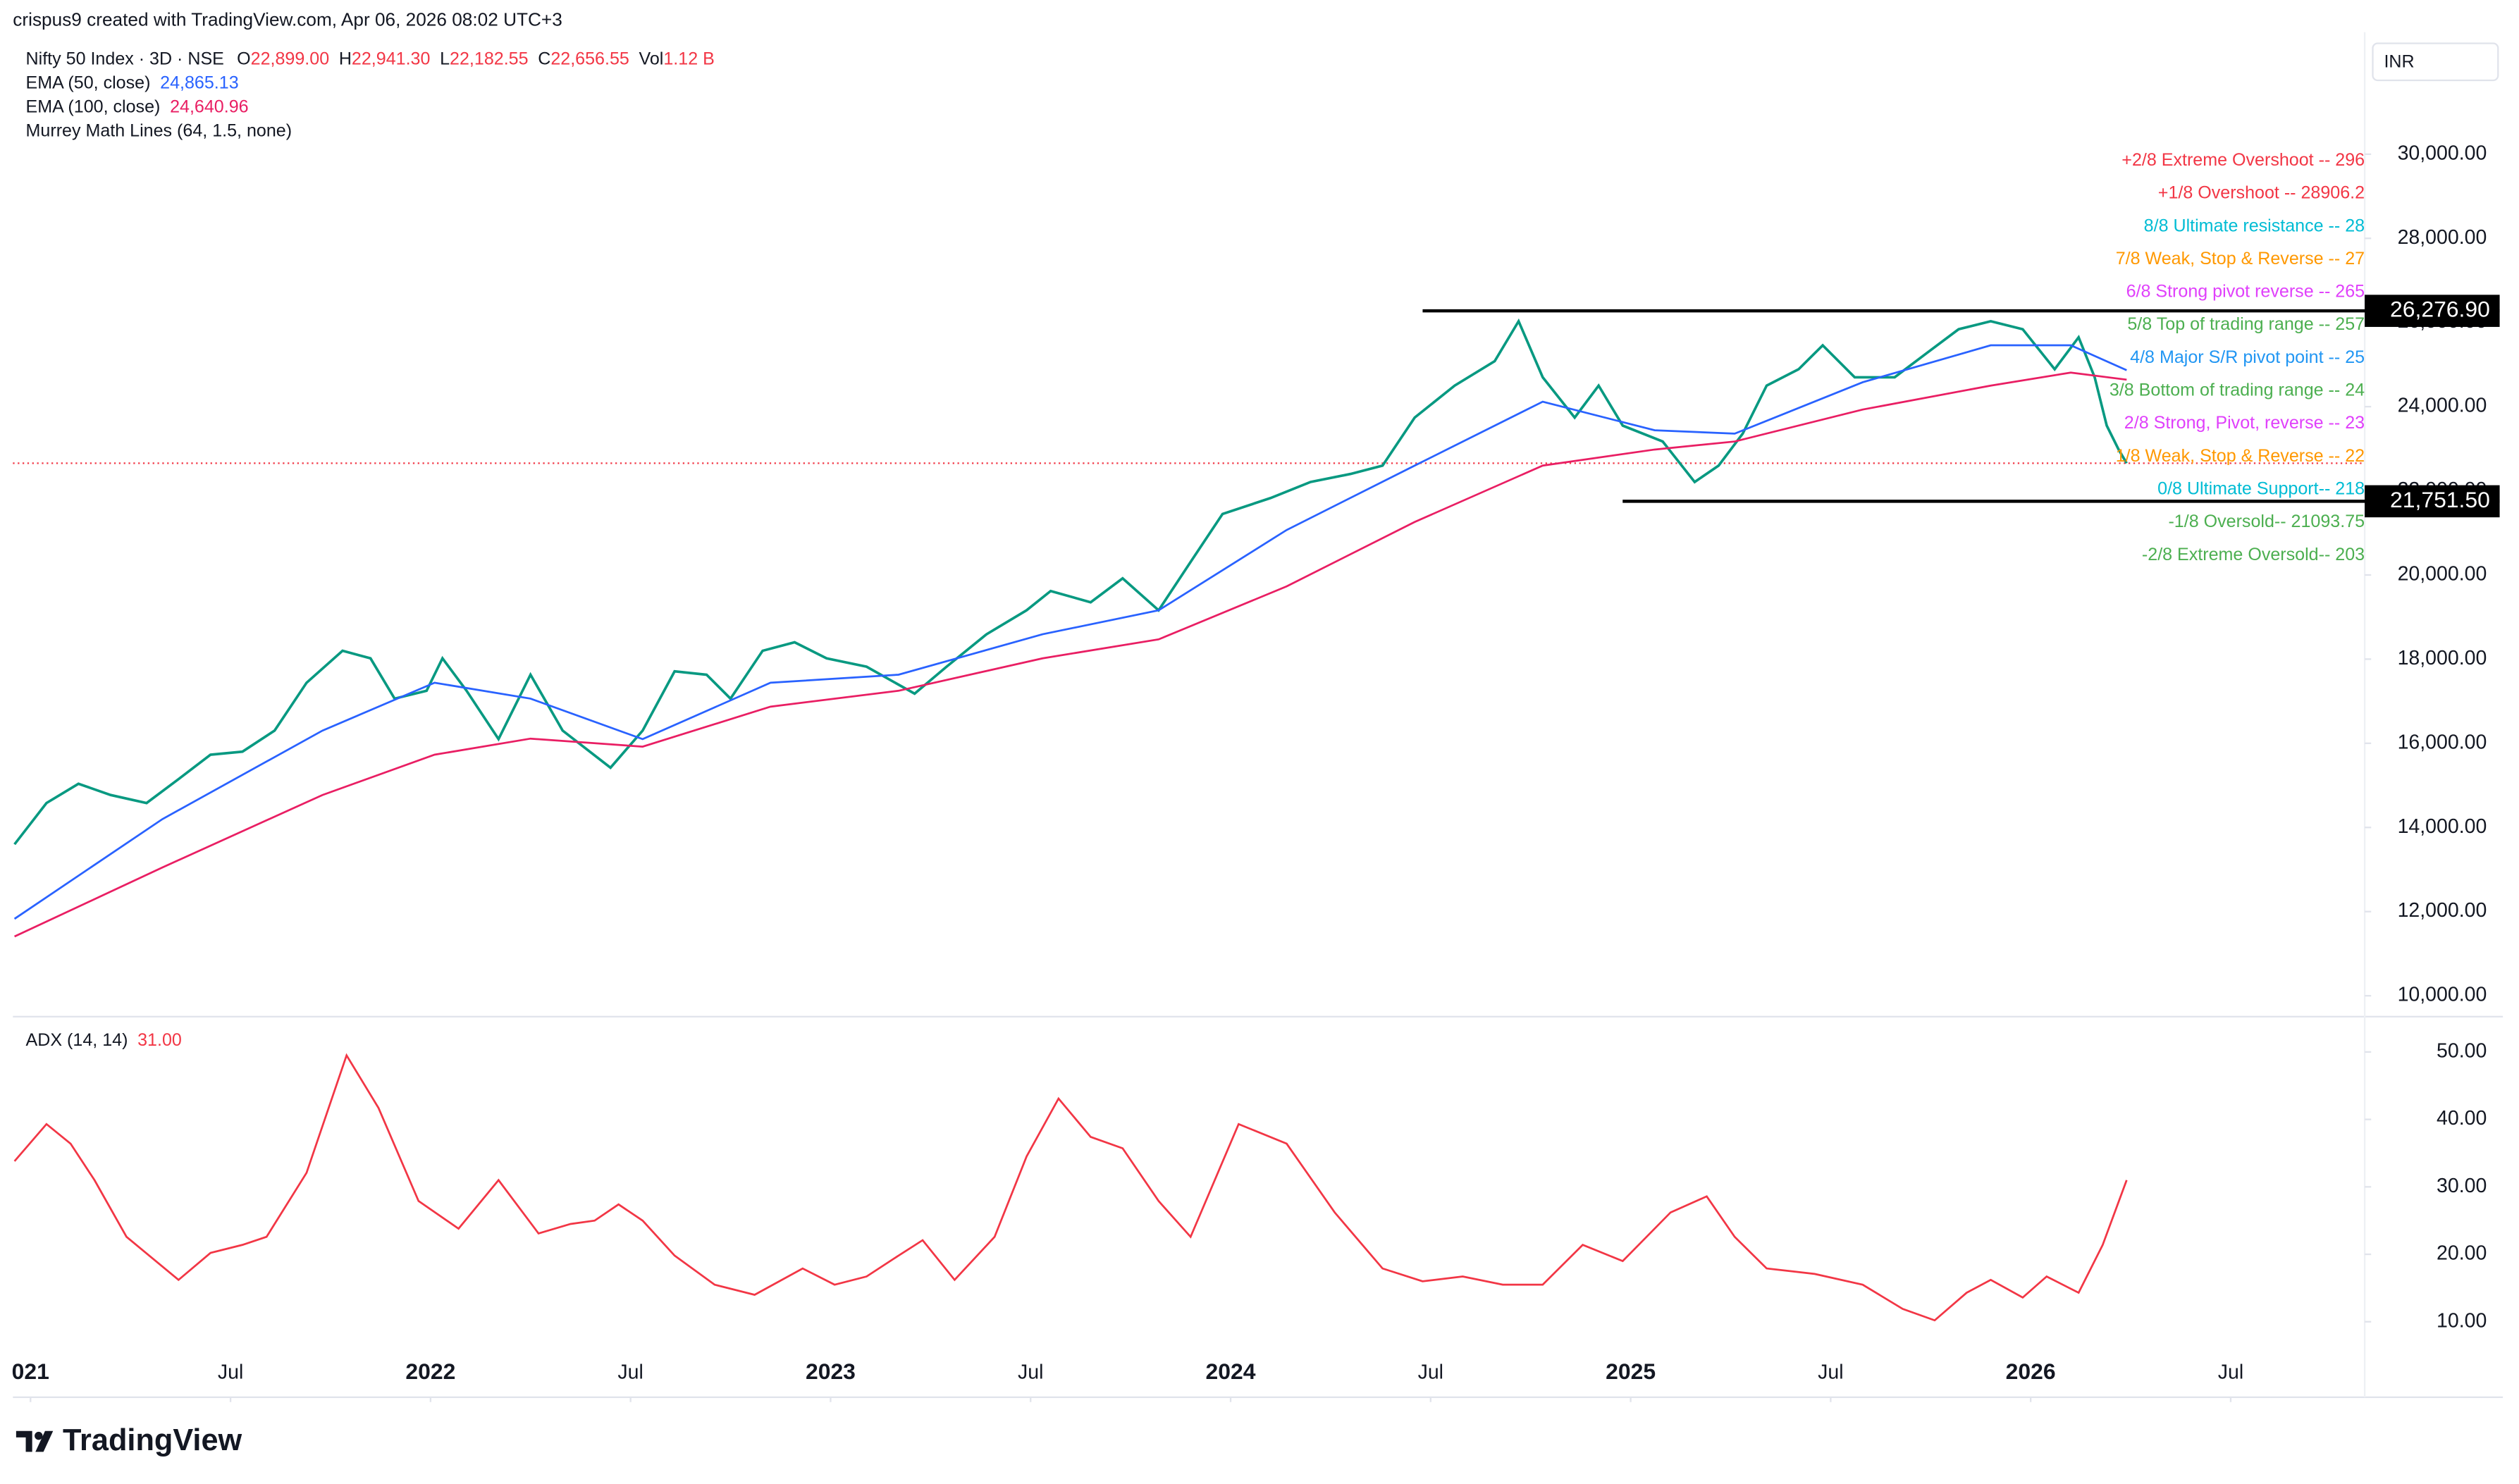  Describe the element at coordinates (159, 1040) in the screenshot. I see `legend-value: 31.00` at that location.